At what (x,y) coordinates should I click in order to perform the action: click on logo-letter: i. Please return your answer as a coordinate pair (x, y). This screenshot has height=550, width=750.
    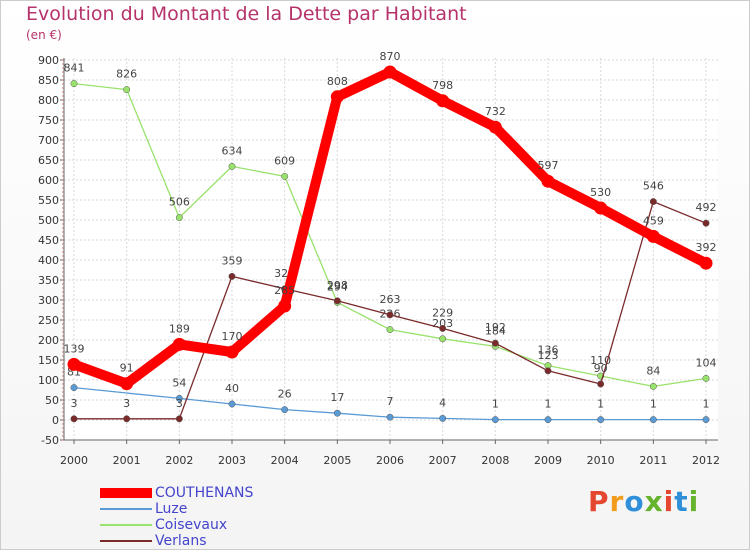
    Looking at the image, I should click on (669, 501).